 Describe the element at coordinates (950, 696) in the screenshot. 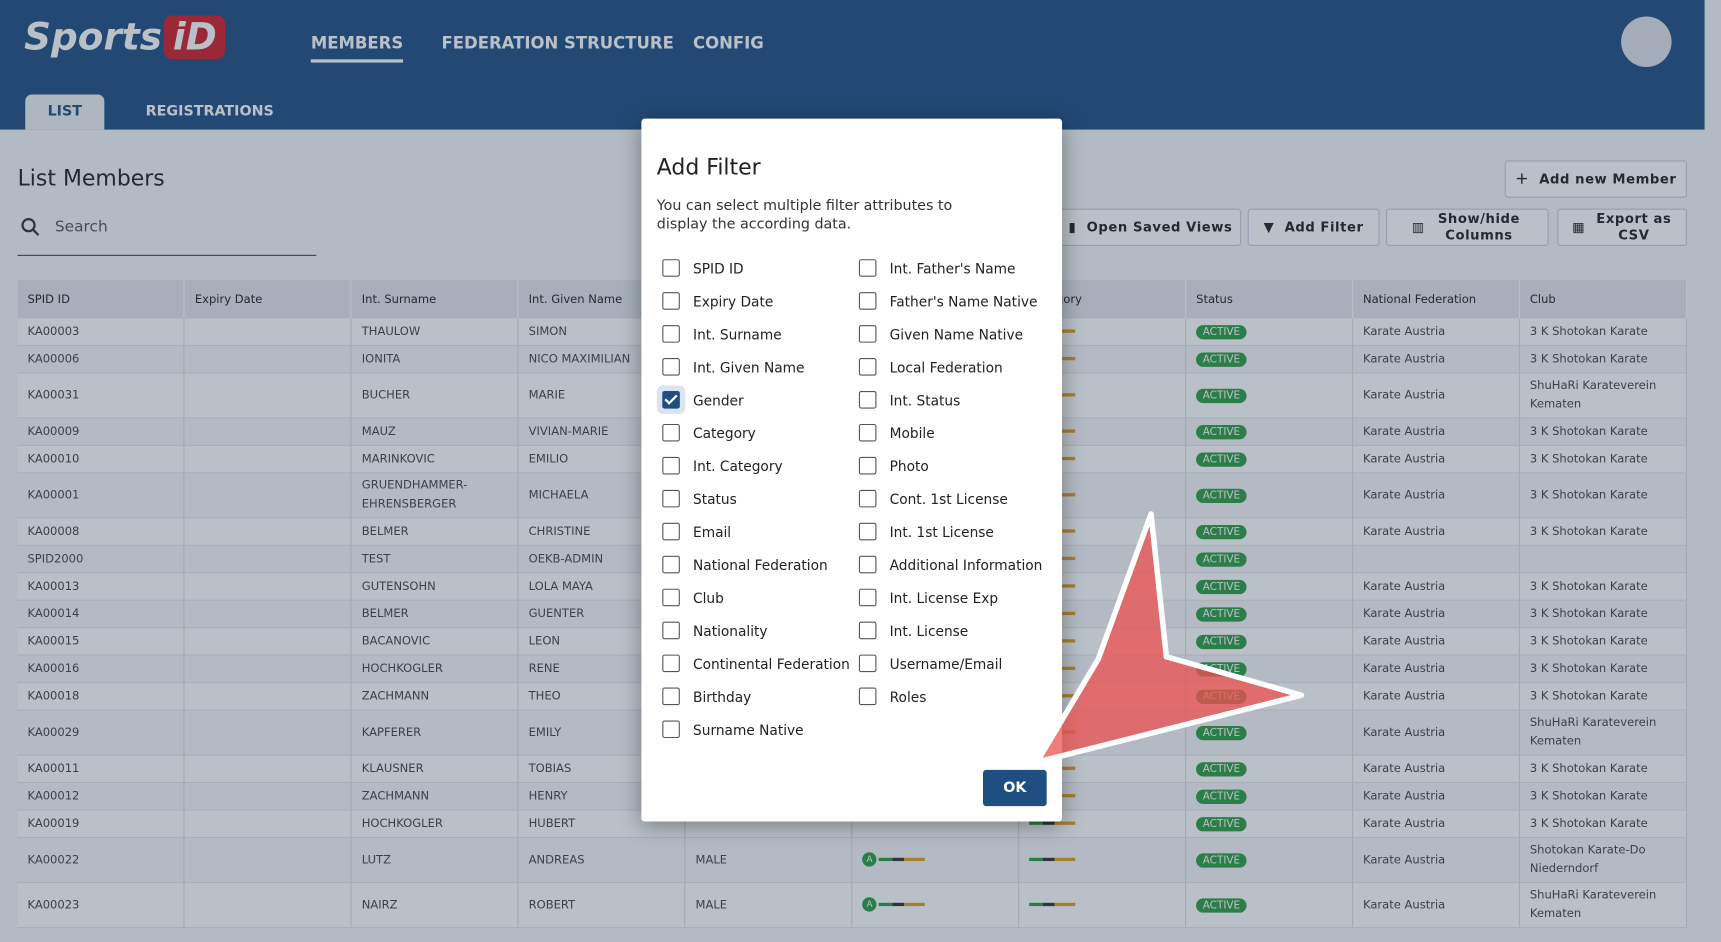

I see `filter-option: Roles` at that location.